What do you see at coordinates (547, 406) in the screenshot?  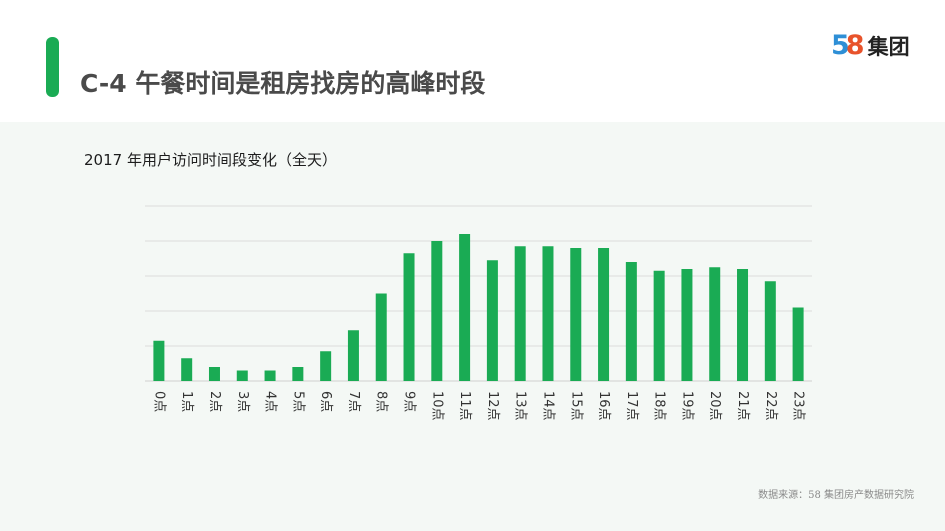 I see `x-tick-label: 14点` at bounding box center [547, 406].